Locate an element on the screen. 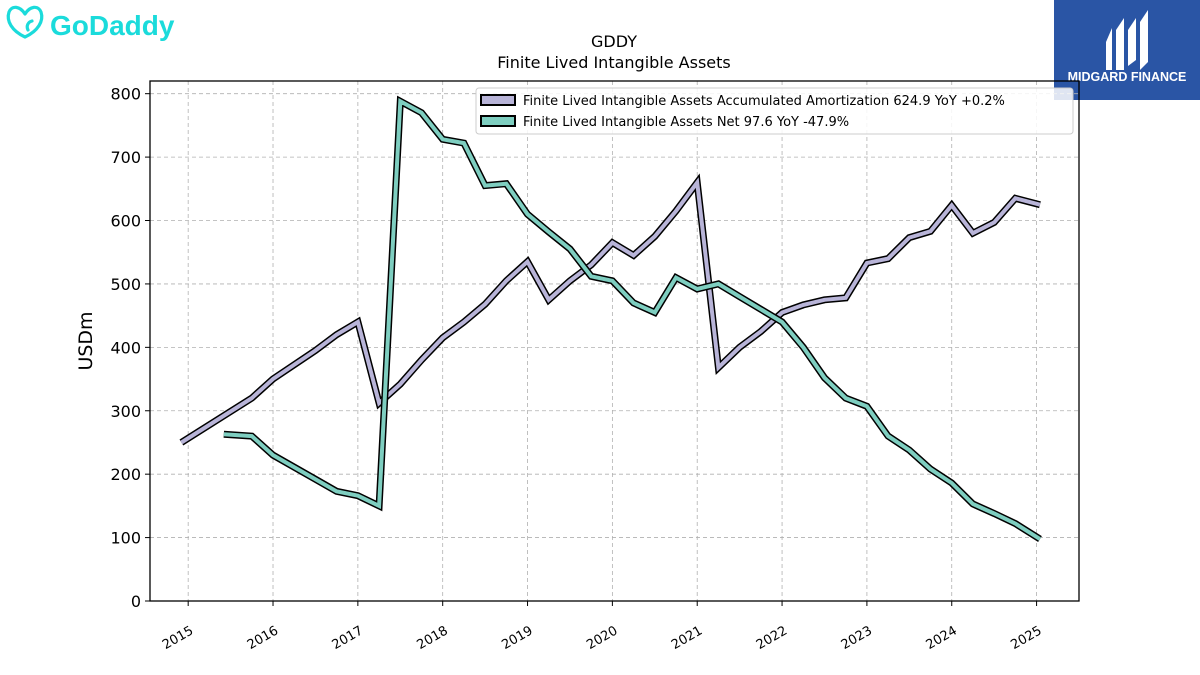  y-tick-label: 600 is located at coordinates (125, 221).